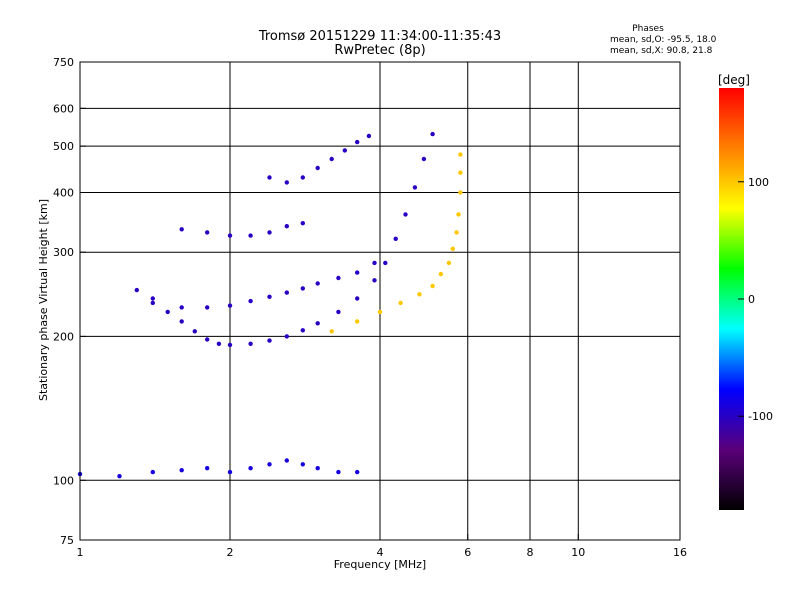 The height and width of the screenshot is (604, 800). I want to click on y-tick-label: 300, so click(63, 252).